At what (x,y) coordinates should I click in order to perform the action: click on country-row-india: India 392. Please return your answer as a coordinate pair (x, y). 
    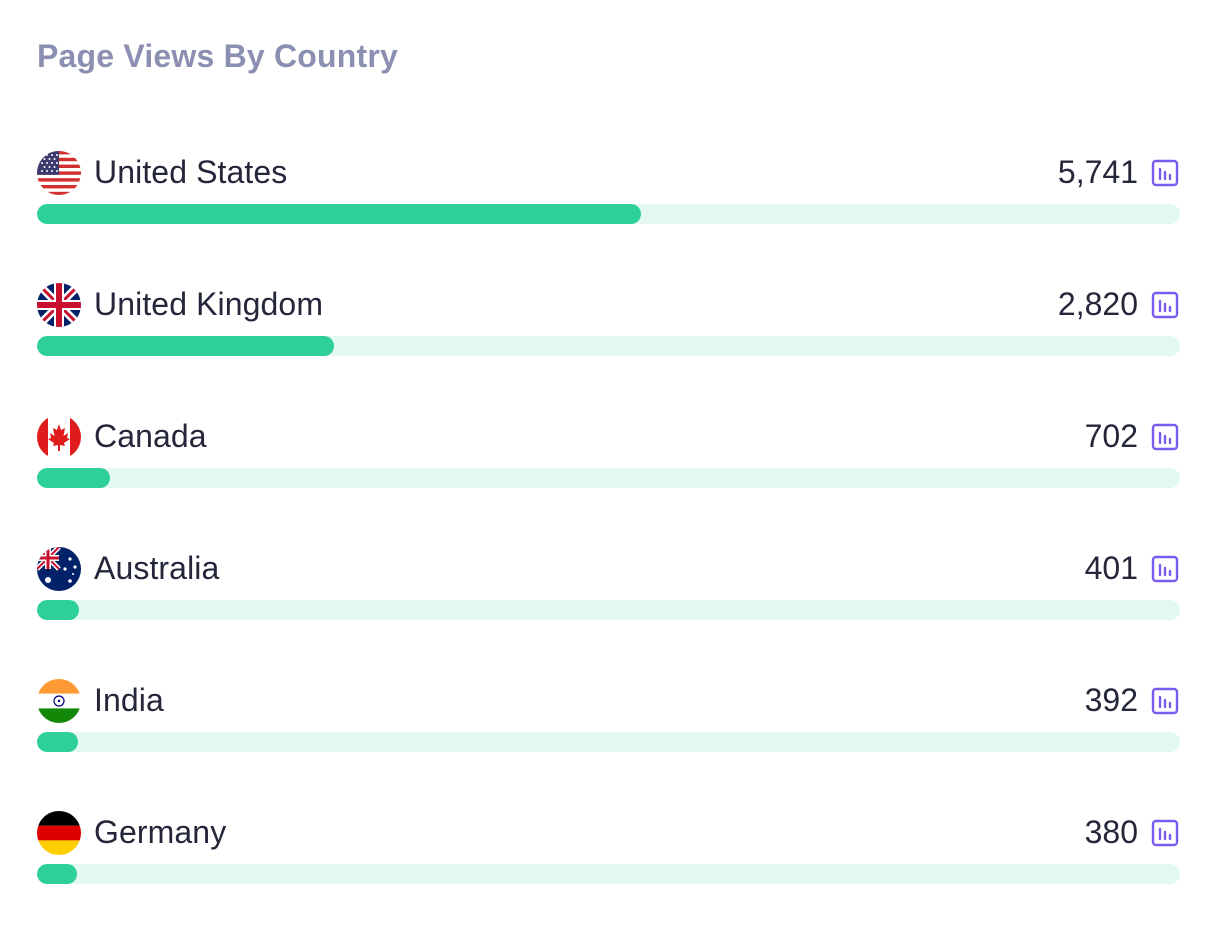
    Looking at the image, I should click on (608, 720).